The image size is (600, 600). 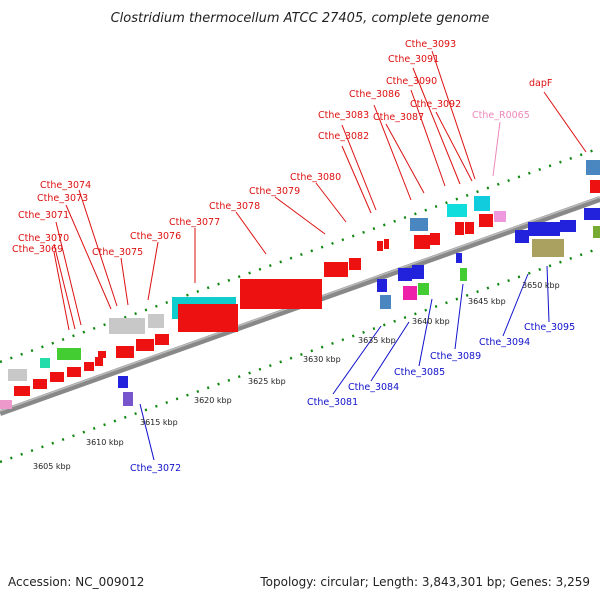 I want to click on scale-label: 3630 kbp, so click(x=322, y=359).